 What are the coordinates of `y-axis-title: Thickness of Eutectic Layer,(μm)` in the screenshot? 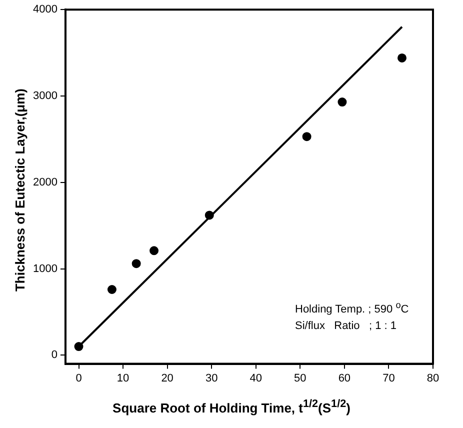 It's located at (20, 190).